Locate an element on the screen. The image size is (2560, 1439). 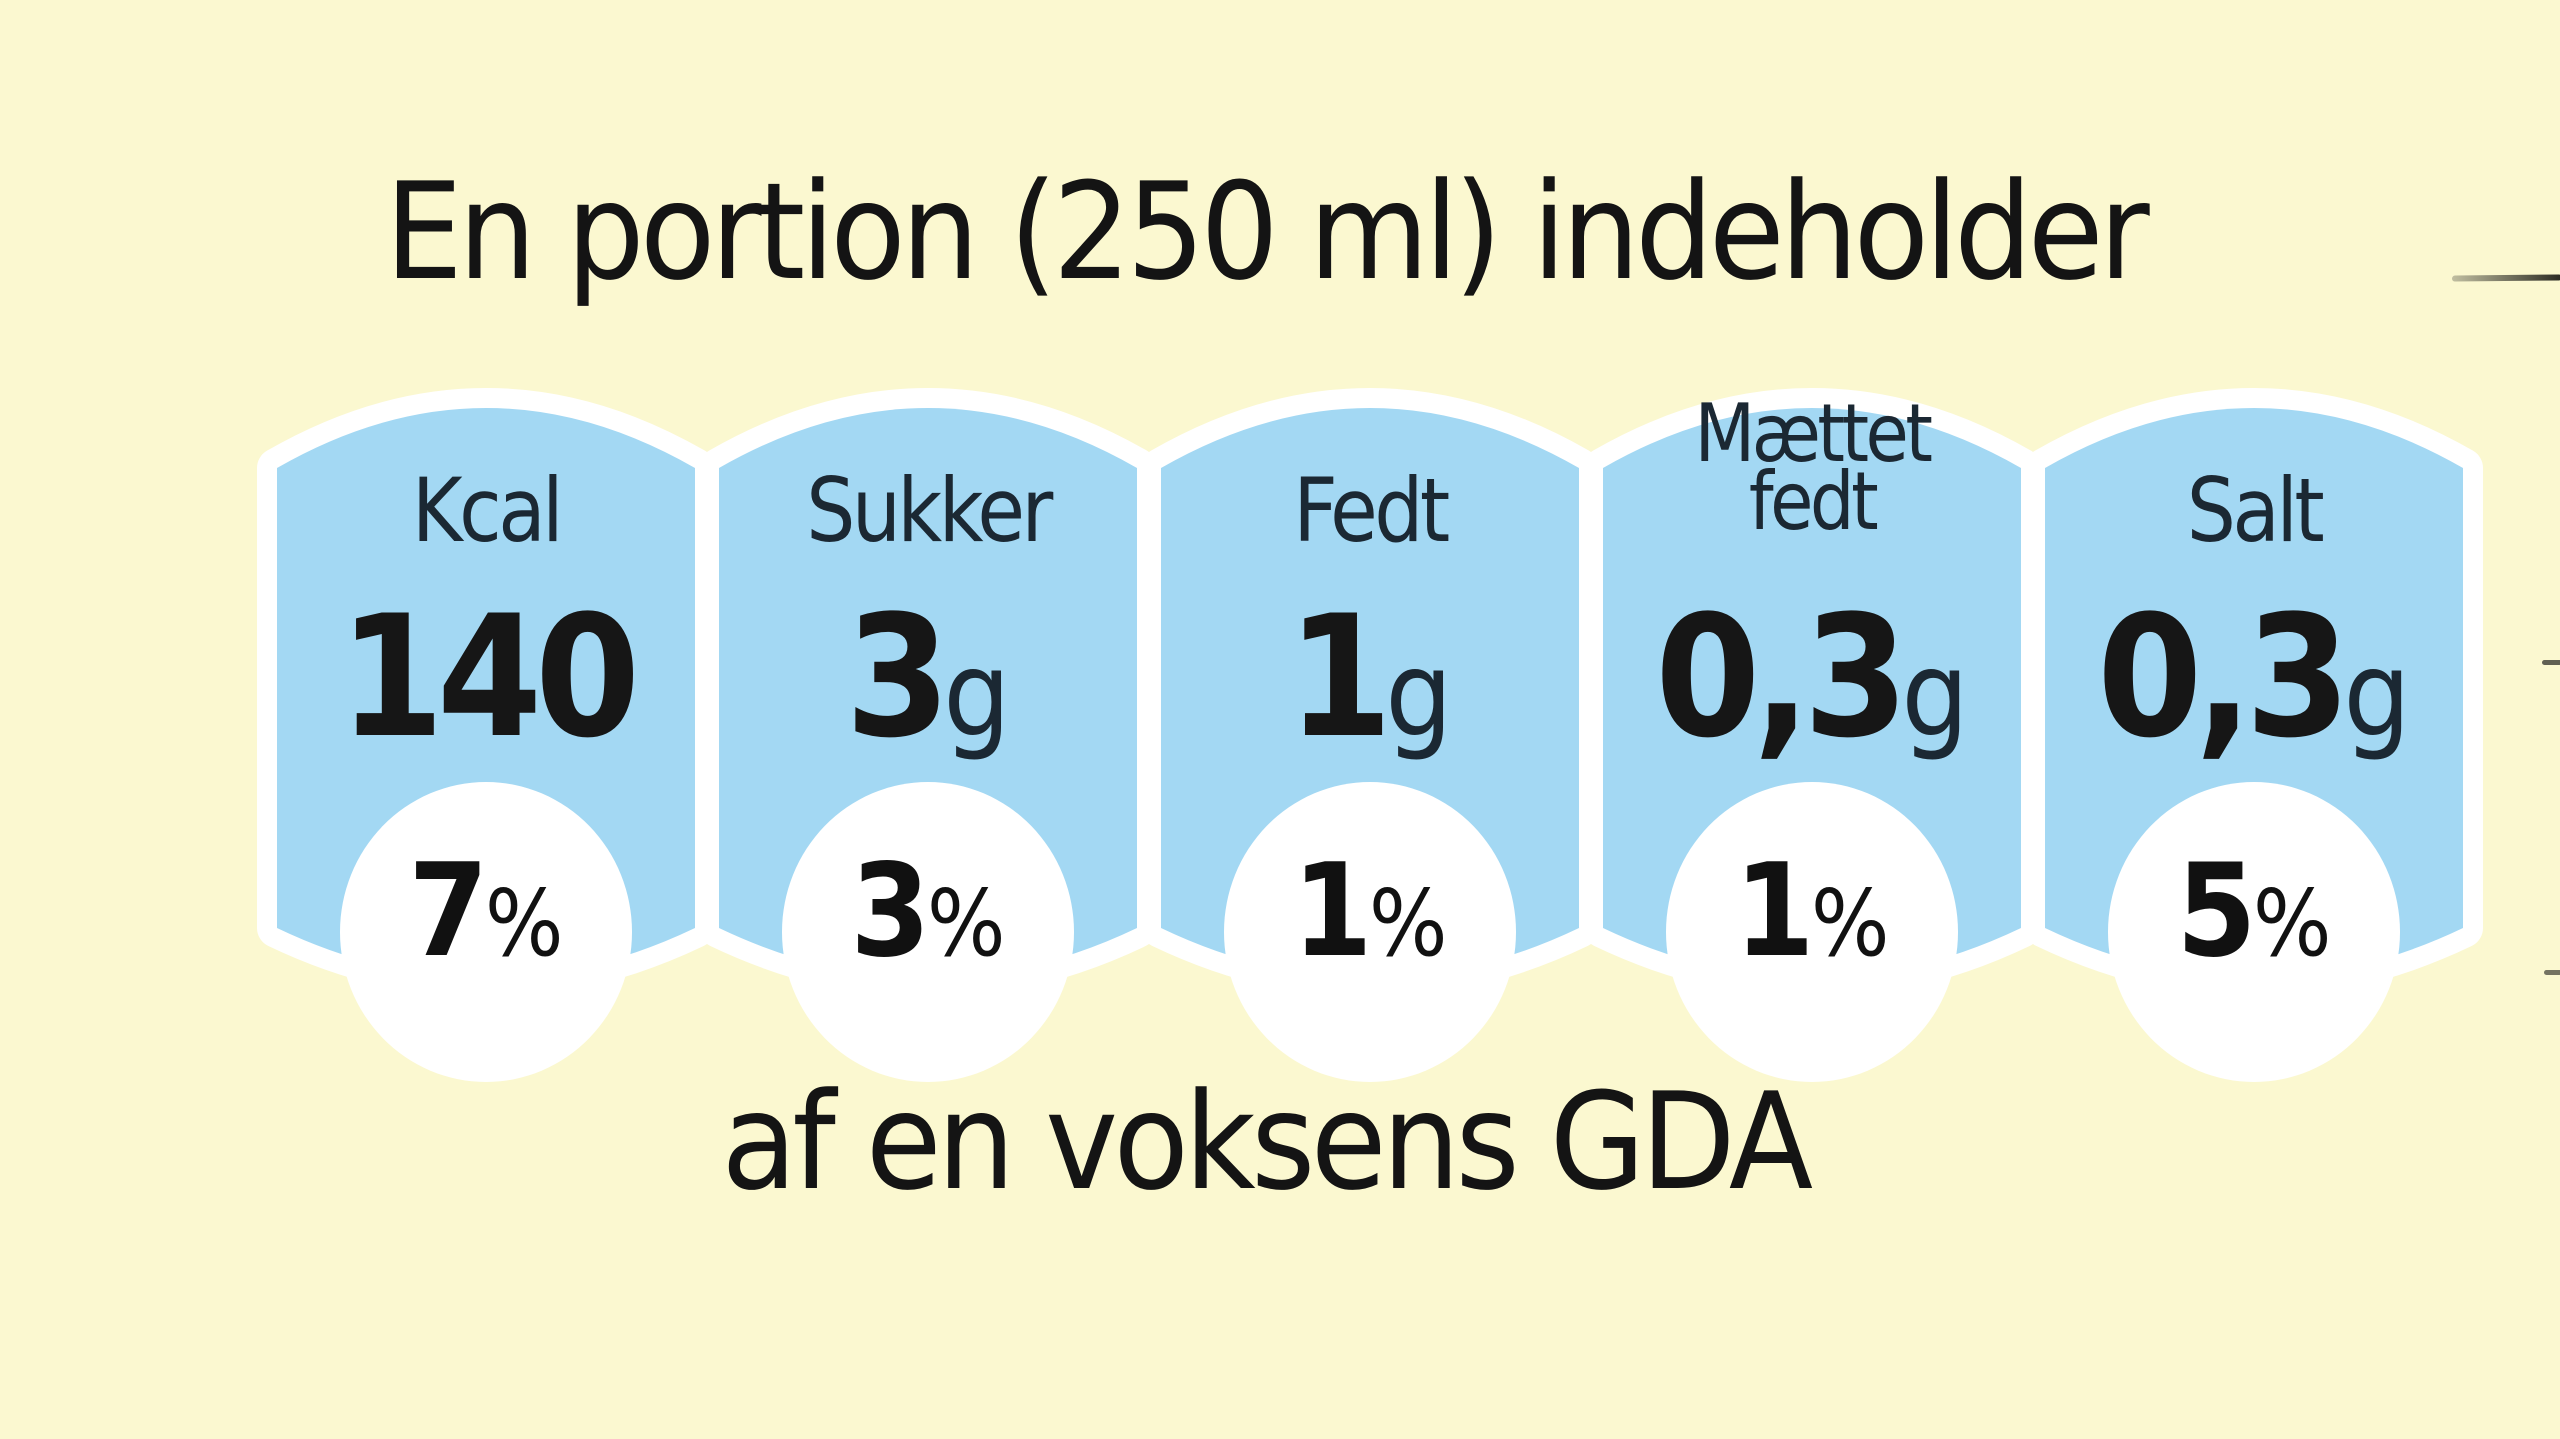
nutrient-label: Salt is located at coordinates (2255, 510).